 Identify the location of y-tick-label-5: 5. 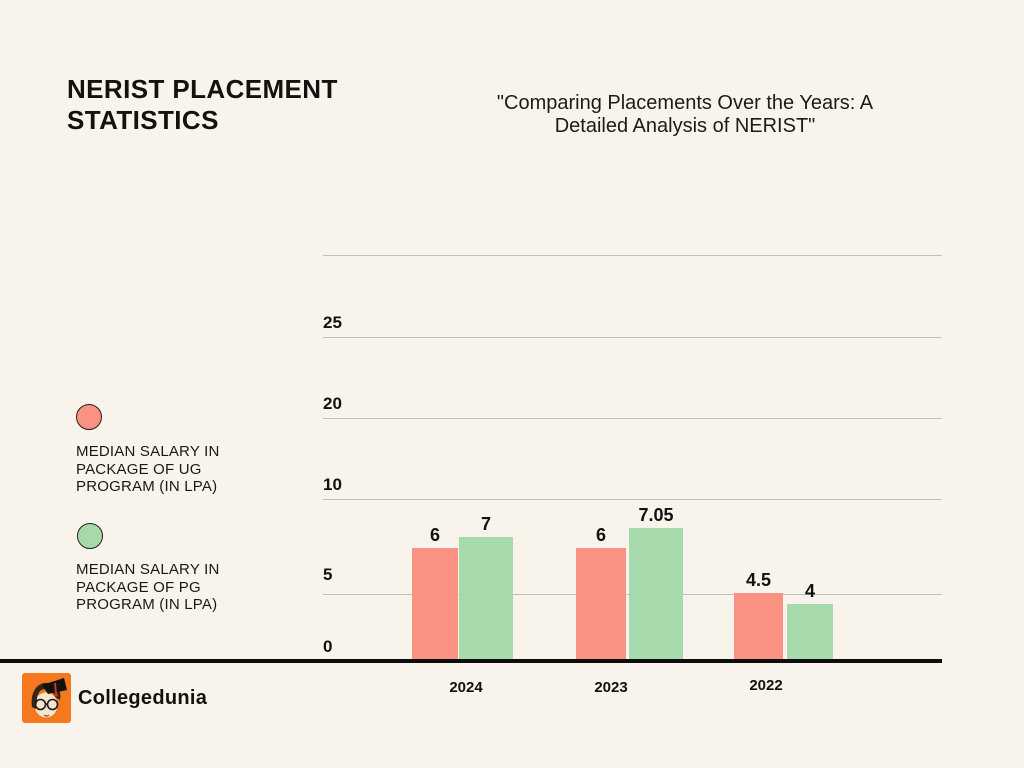
(328, 574).